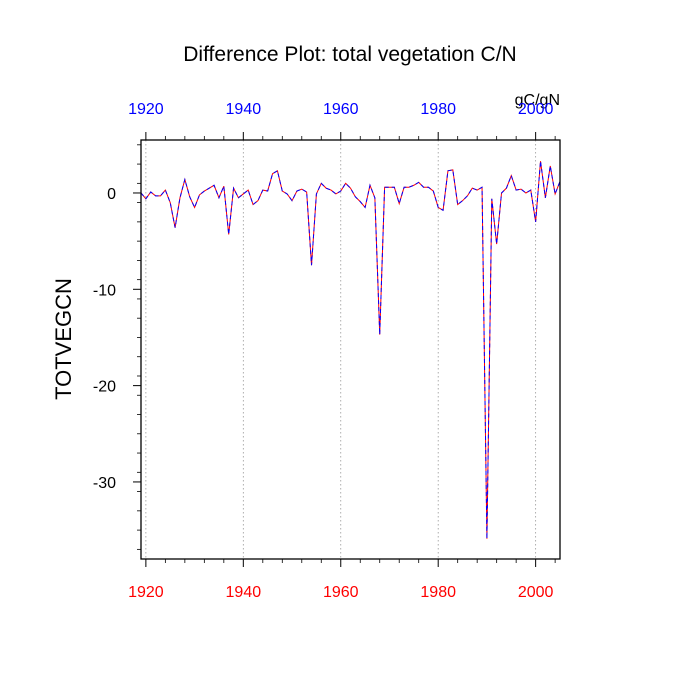 The height and width of the screenshot is (700, 700). What do you see at coordinates (537, 100) in the screenshot?
I see `units-label: gC/gN` at bounding box center [537, 100].